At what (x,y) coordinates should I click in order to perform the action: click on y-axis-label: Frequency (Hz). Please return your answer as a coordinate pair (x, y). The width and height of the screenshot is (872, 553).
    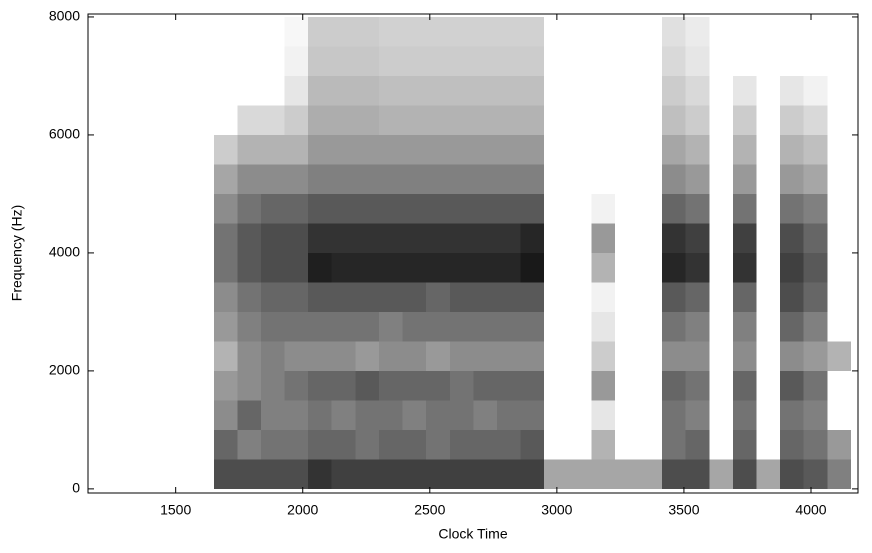
    Looking at the image, I should click on (17, 253).